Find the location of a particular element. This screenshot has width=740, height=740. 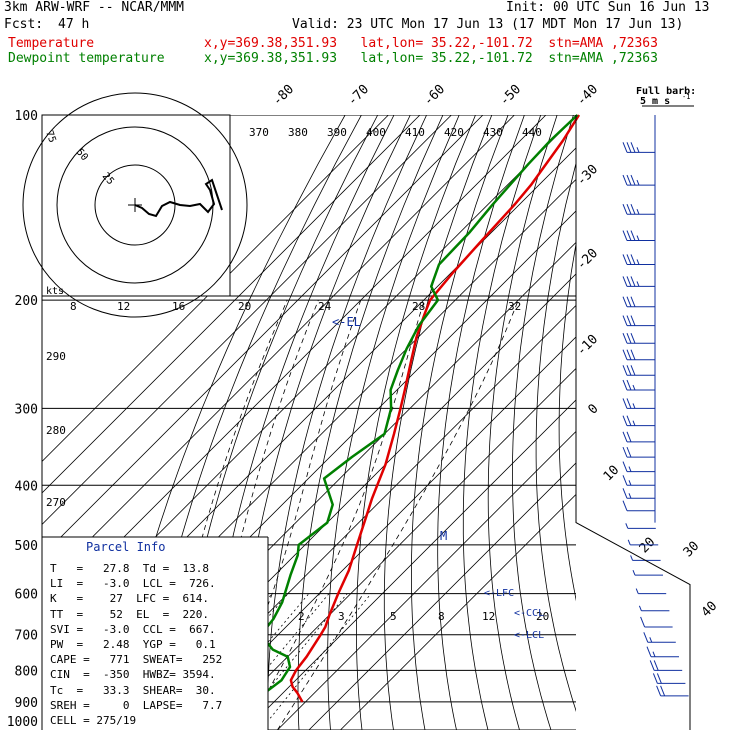

parcel-info-row: LI = -3.0 LCL = 726. is located at coordinates (133, 584).